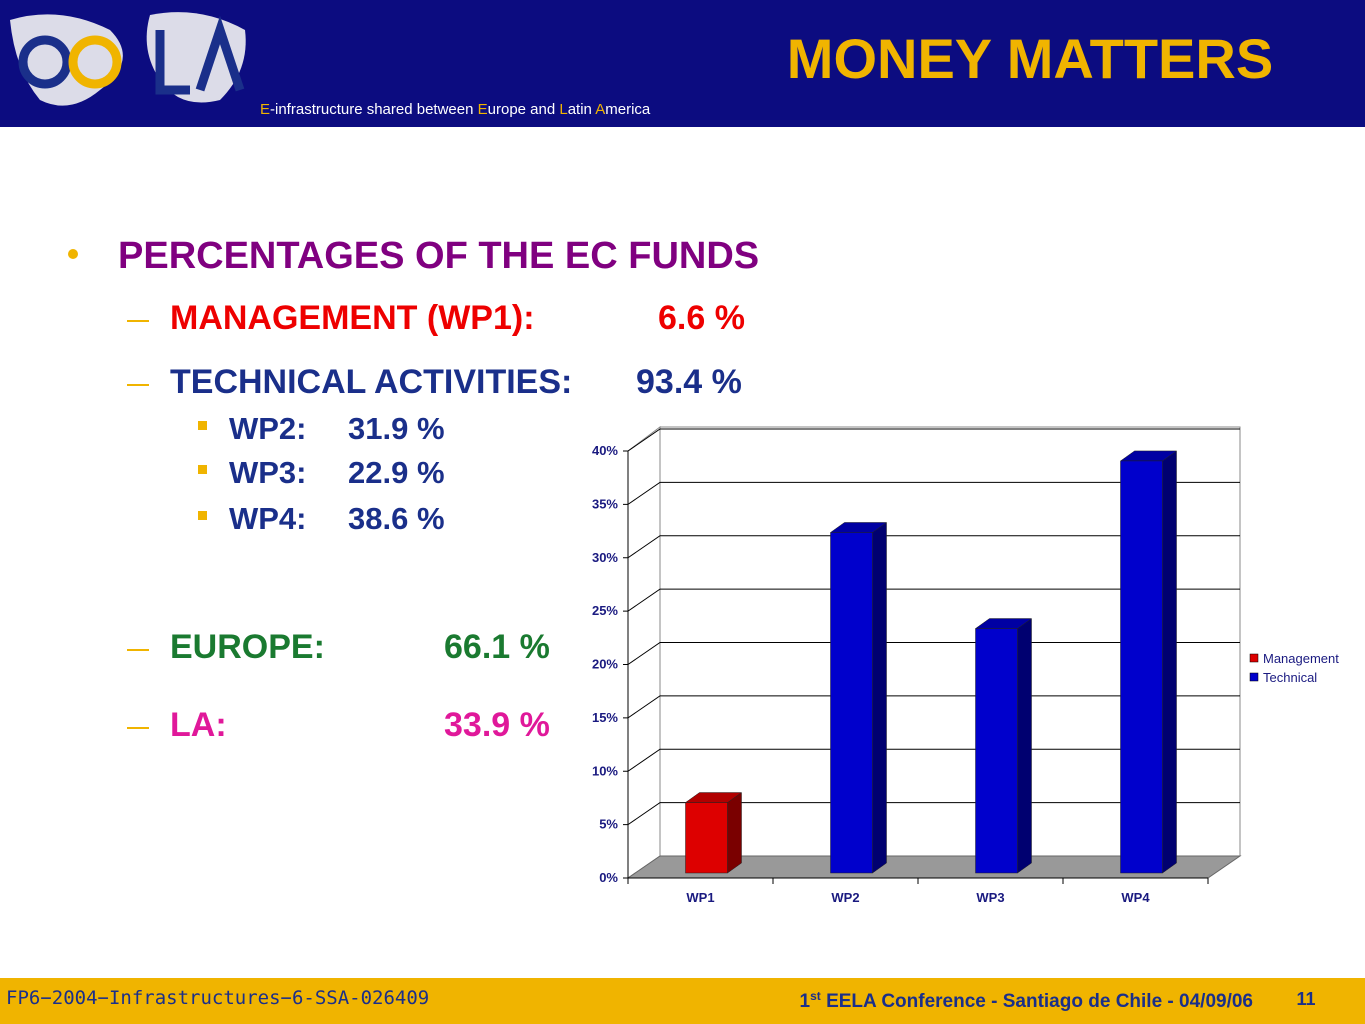 The height and width of the screenshot is (1024, 1365). What do you see at coordinates (1290, 677) in the screenshot?
I see `legend-label: Technical` at bounding box center [1290, 677].